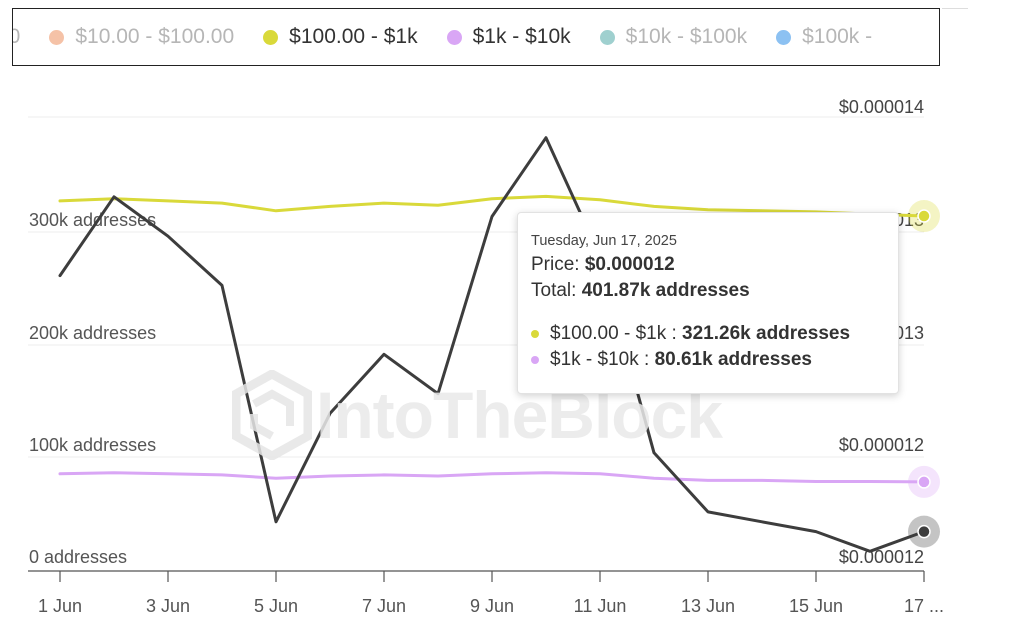 This screenshot has height=624, width=1024. I want to click on tooltip-total-value: 401.87k addresses, so click(665, 290).